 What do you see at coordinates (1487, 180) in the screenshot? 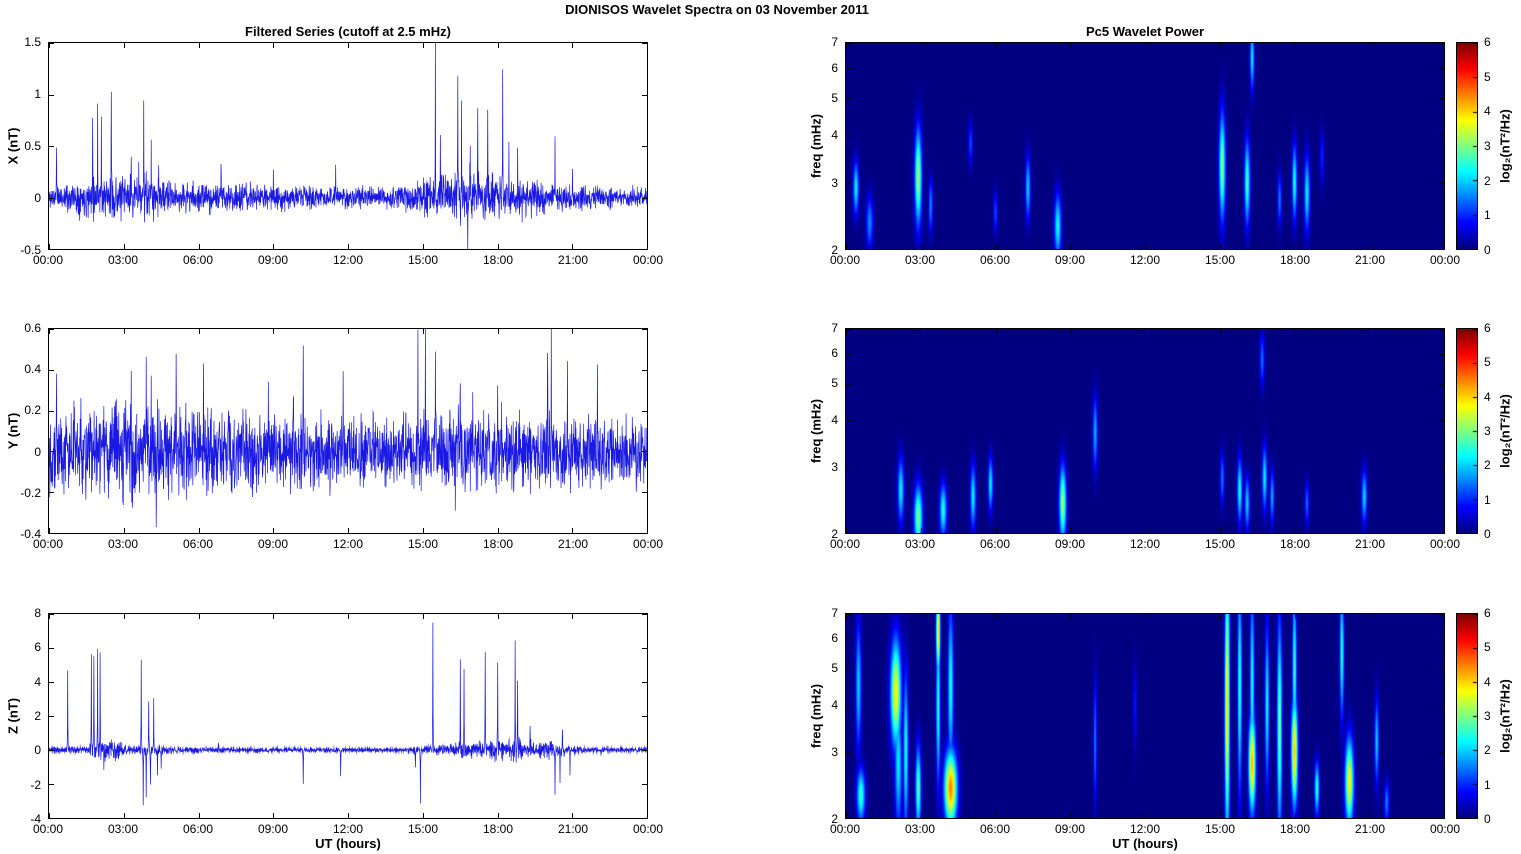
I see `colorbar-tick-label: 2` at bounding box center [1487, 180].